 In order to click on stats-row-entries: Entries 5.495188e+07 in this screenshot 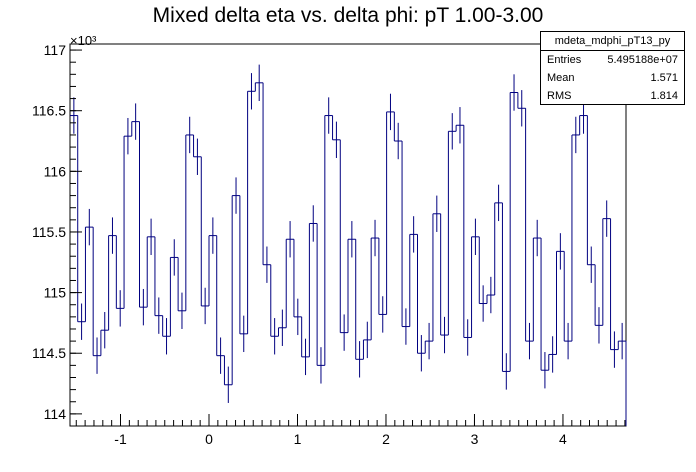, I will do `click(612, 60)`.